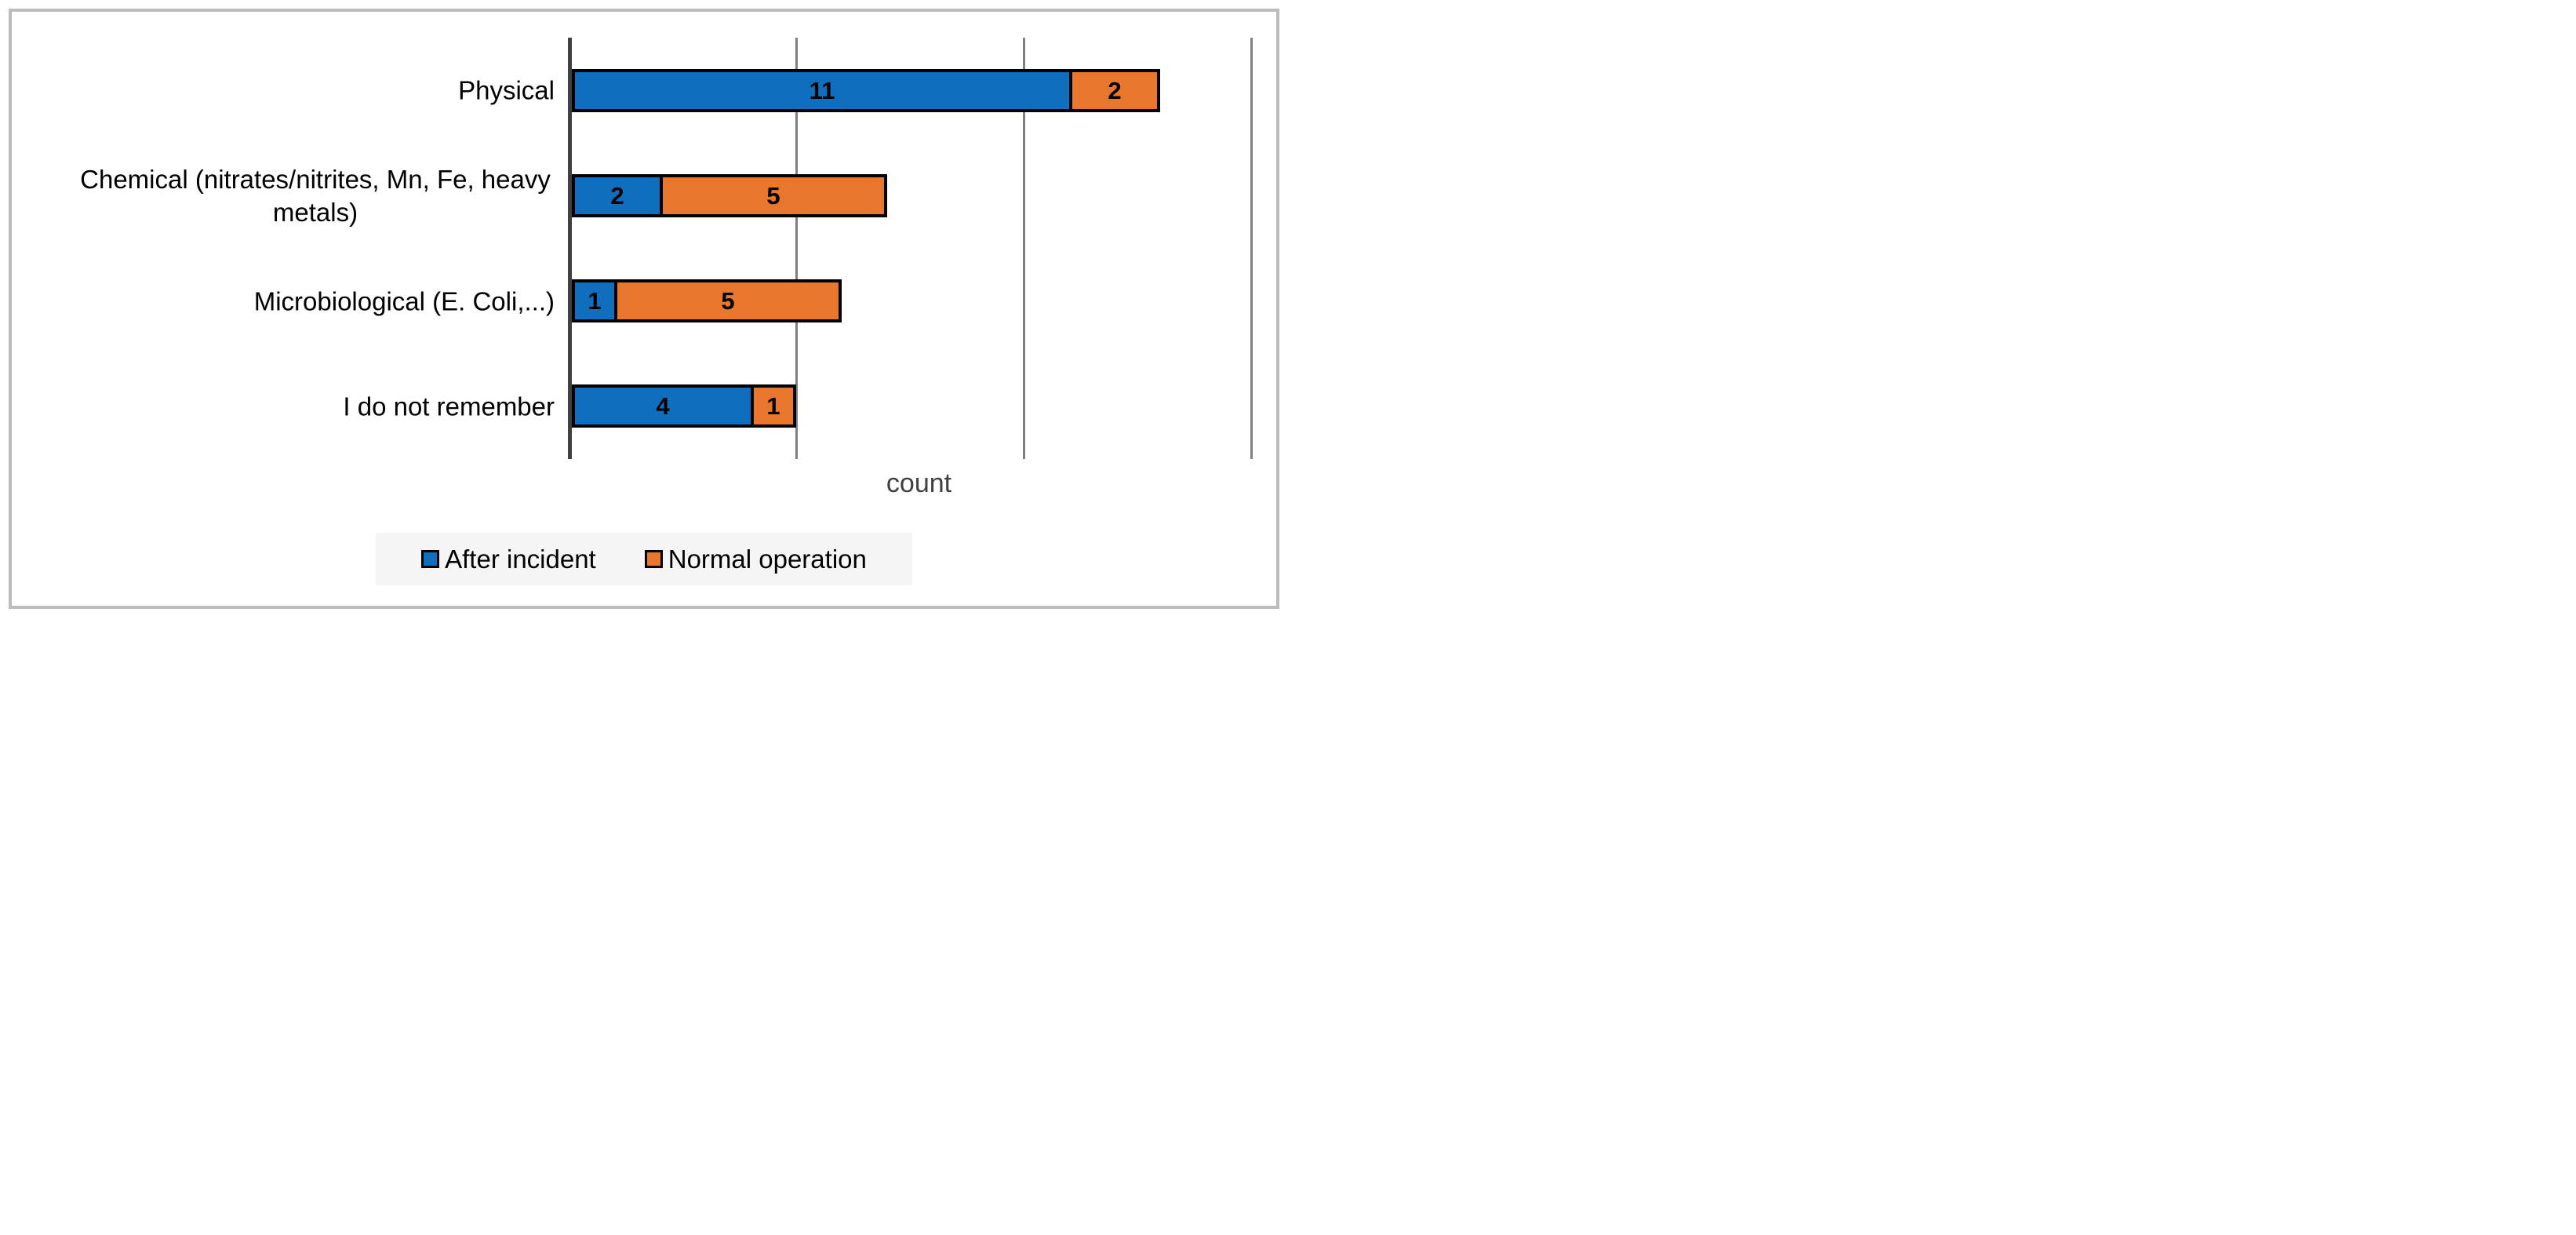 This screenshot has width=2576, height=1235. I want to click on x-axis-label: count, so click(919, 483).